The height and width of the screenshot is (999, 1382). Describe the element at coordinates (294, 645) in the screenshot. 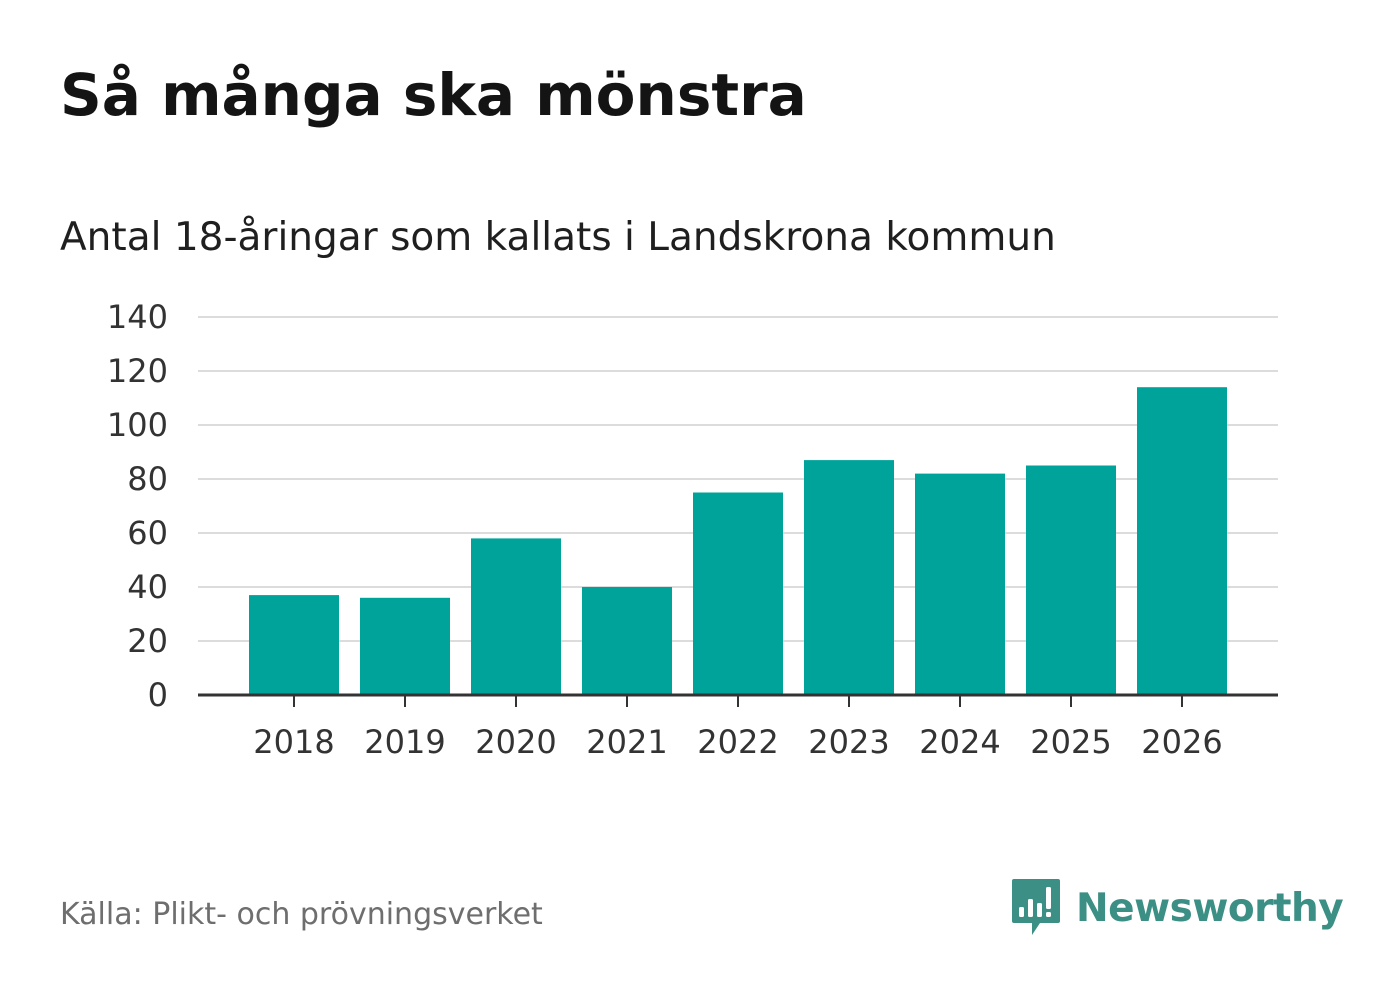

I see `bar-2018` at that location.